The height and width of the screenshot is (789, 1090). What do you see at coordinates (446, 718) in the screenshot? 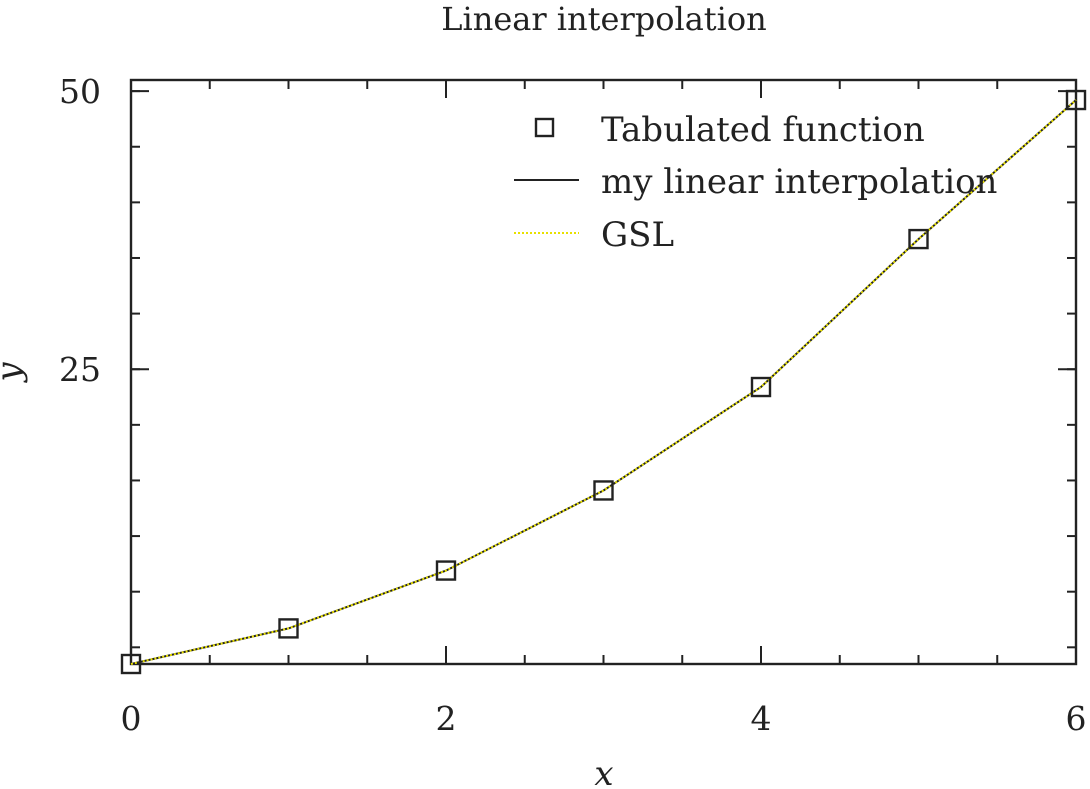
I see `x-tick-label: 2` at bounding box center [446, 718].